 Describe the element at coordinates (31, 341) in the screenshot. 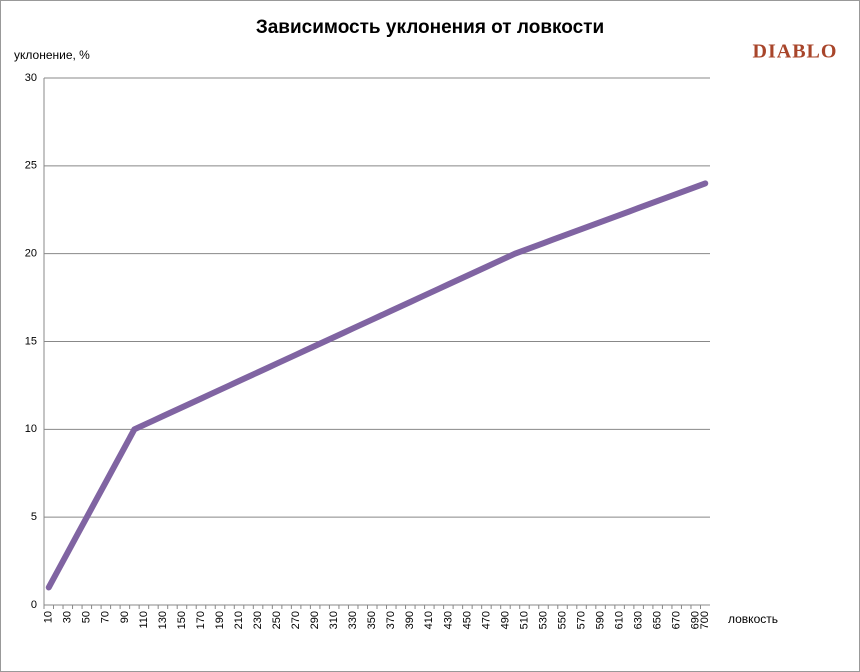

I see `y-tick-label: 15` at that location.